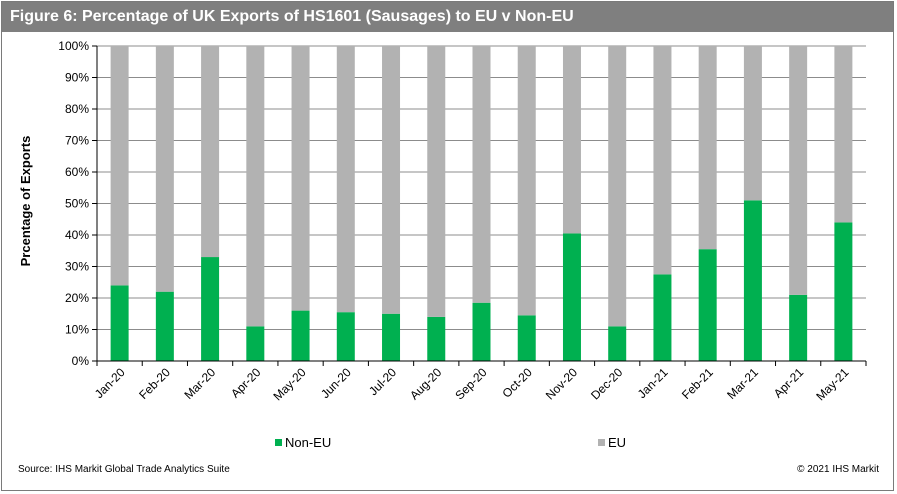 Image resolution: width=897 pixels, height=494 pixels. Describe the element at coordinates (73, 46) in the screenshot. I see `y-tick-label: 100%` at that location.